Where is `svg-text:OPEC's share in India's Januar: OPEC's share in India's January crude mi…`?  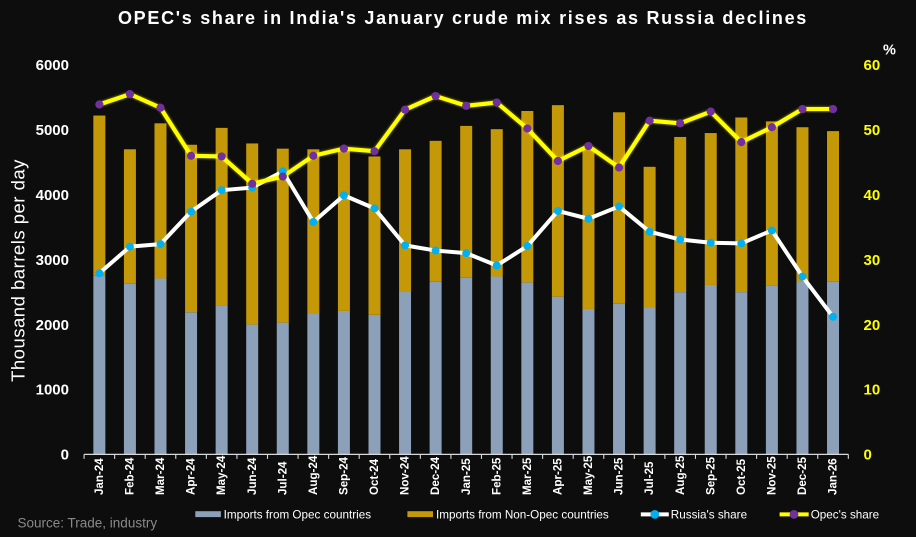
svg-text:OPEC's share in India's Januar: OPEC's share in India's January crude mi… is located at coordinates (463, 18).